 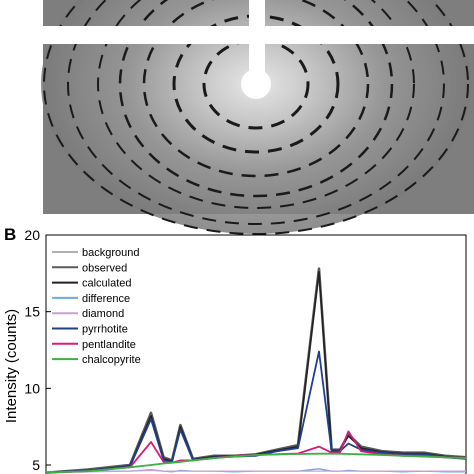 What do you see at coordinates (32, 235) in the screenshot?
I see `y-tick-label: 20` at bounding box center [32, 235].